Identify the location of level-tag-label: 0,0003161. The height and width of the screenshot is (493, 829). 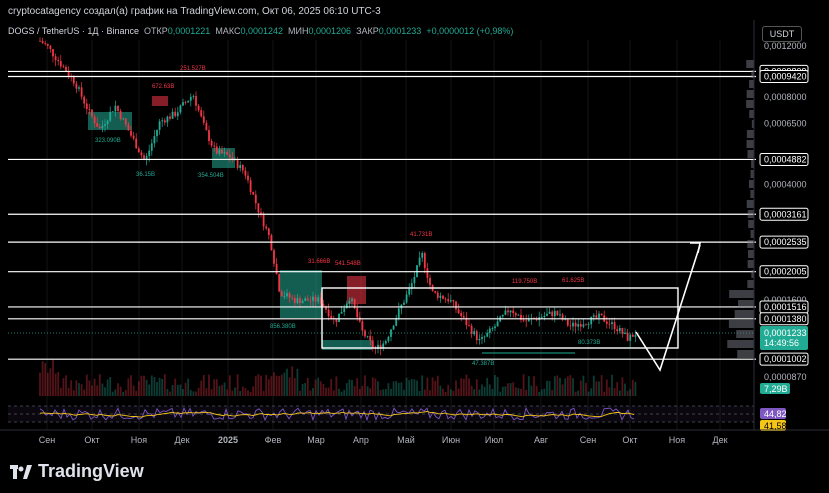
(785, 214).